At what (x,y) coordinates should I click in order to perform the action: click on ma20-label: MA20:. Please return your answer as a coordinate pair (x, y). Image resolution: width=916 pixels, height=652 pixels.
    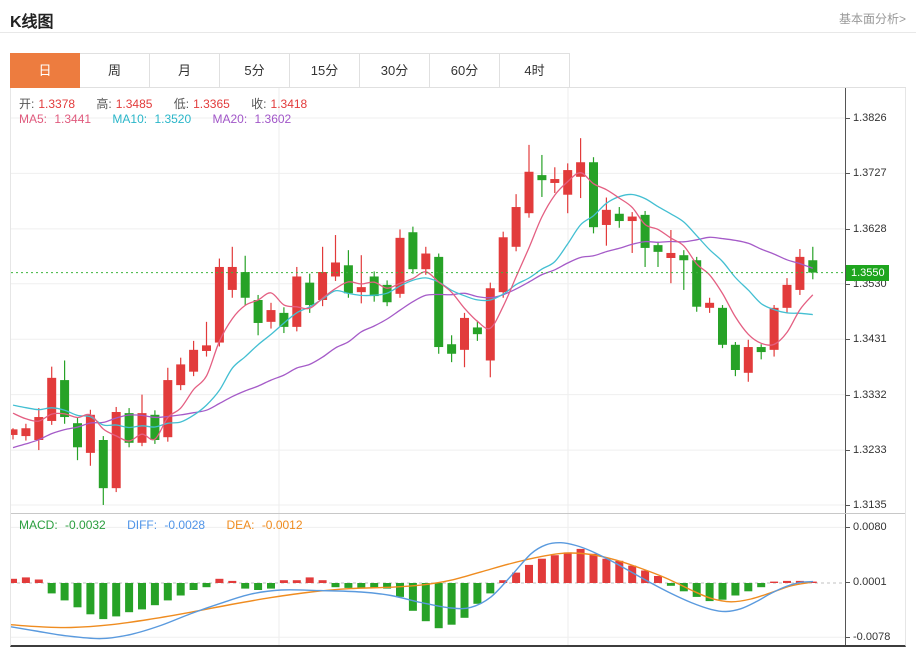
    Looking at the image, I should click on (230, 119).